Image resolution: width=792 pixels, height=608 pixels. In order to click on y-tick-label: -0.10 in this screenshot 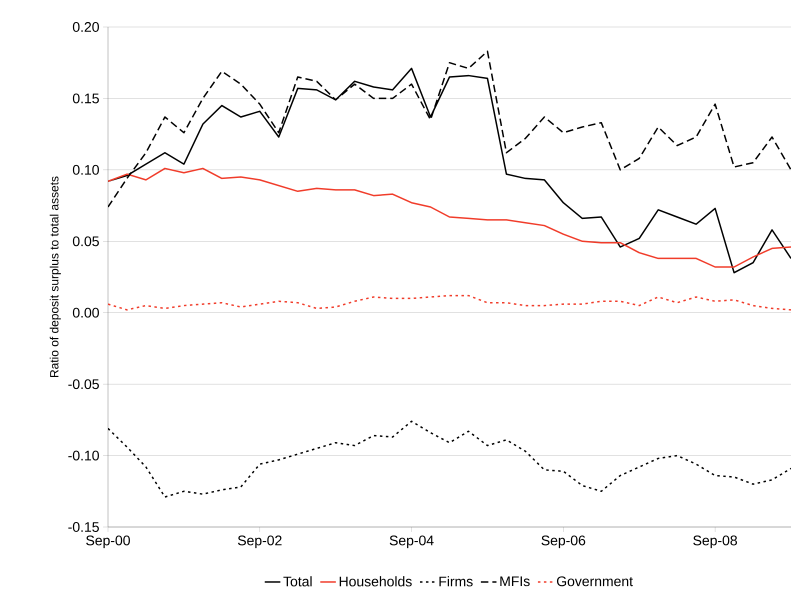, I will do `click(83, 455)`.